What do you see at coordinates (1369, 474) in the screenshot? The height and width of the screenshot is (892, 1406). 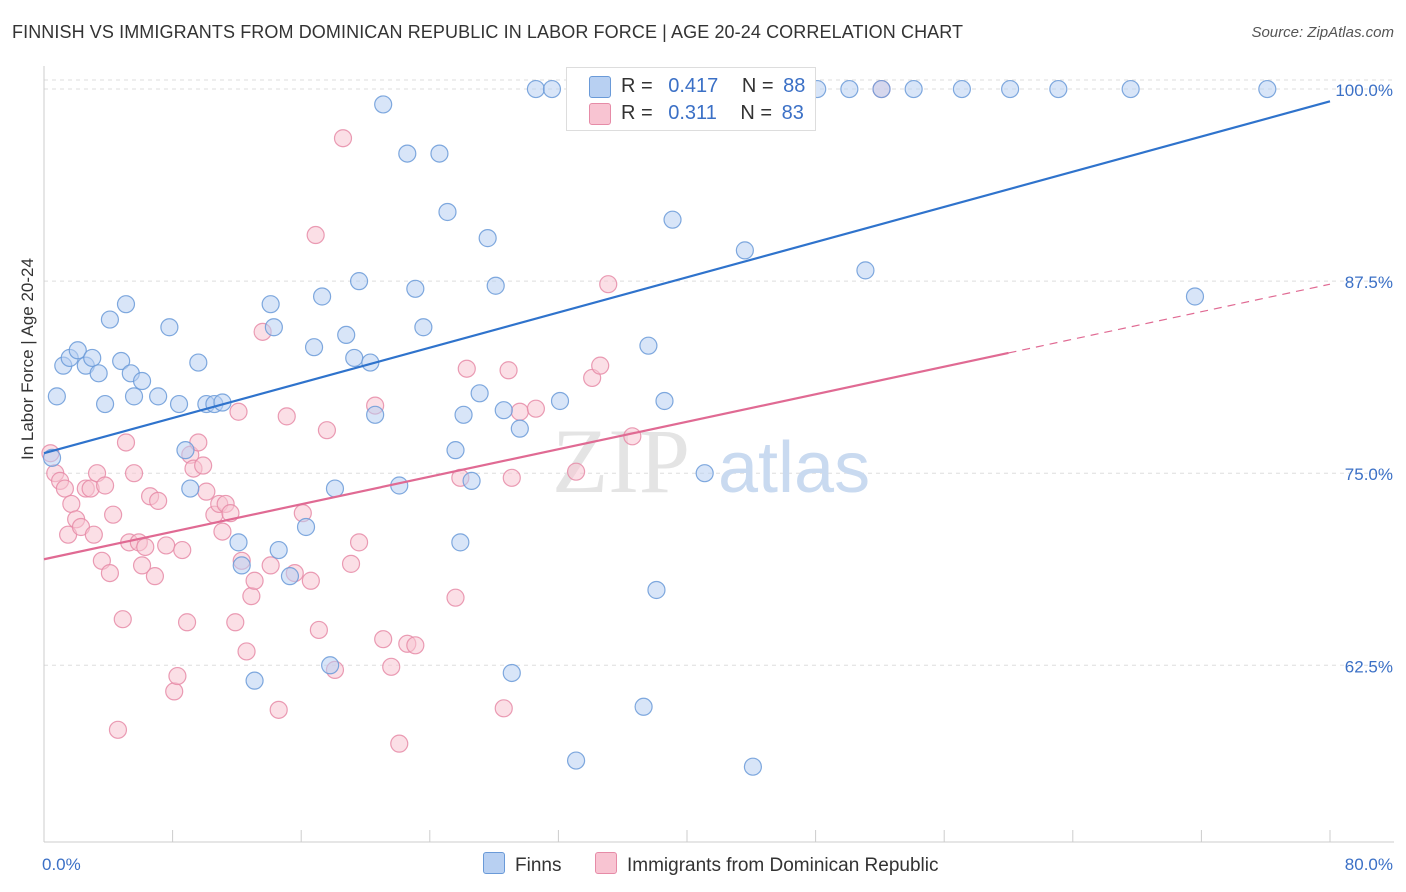 I see `y-tick-label: 75.0%` at bounding box center [1369, 474].